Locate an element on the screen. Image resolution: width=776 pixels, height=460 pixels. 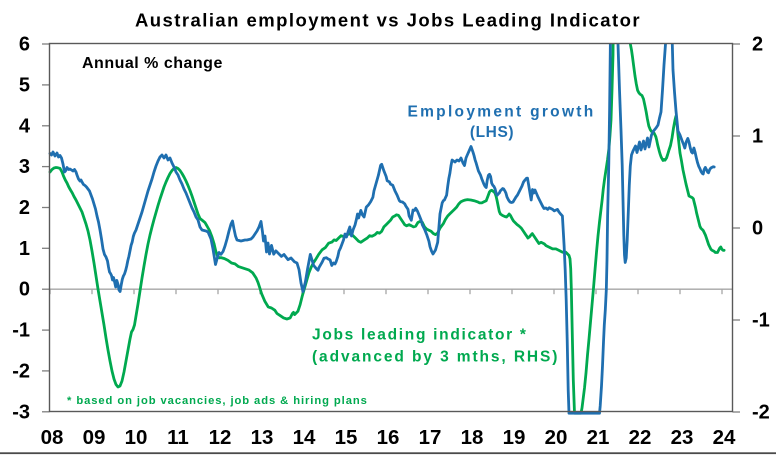
svg-text: 13 is located at coordinates (262, 437).